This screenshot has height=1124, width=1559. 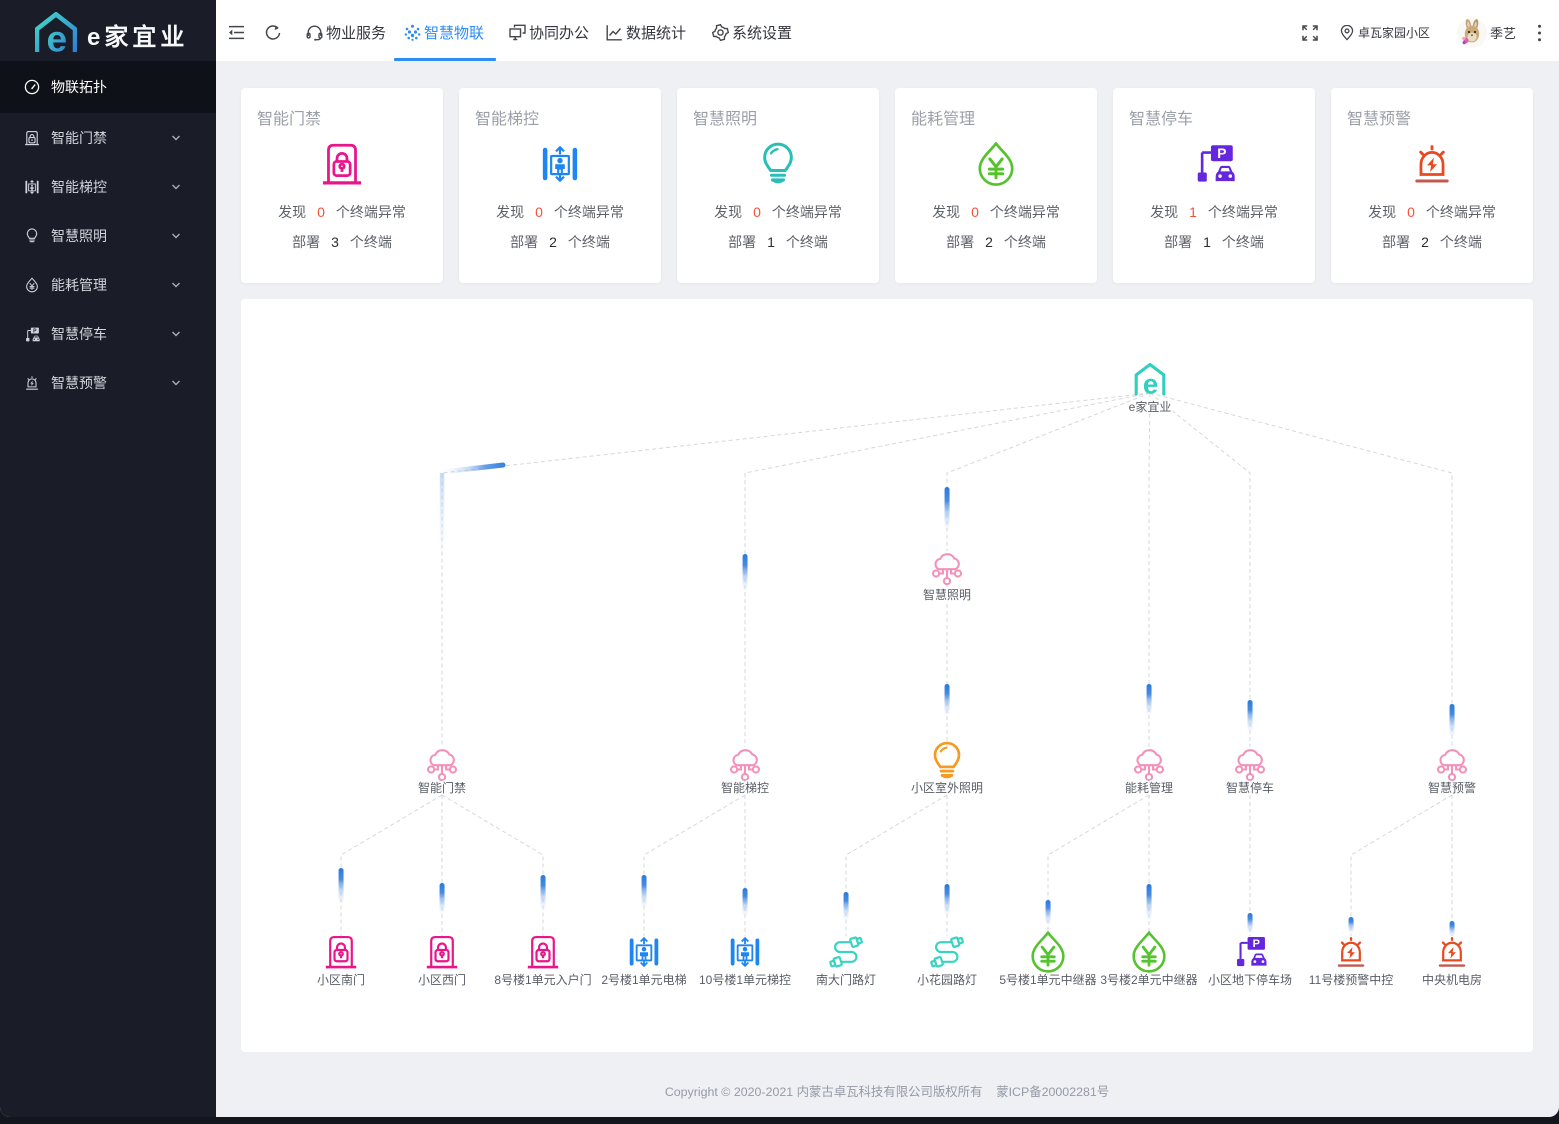 What do you see at coordinates (1250, 787) in the screenshot?
I see `svg-text: 智慧停车` at bounding box center [1250, 787].